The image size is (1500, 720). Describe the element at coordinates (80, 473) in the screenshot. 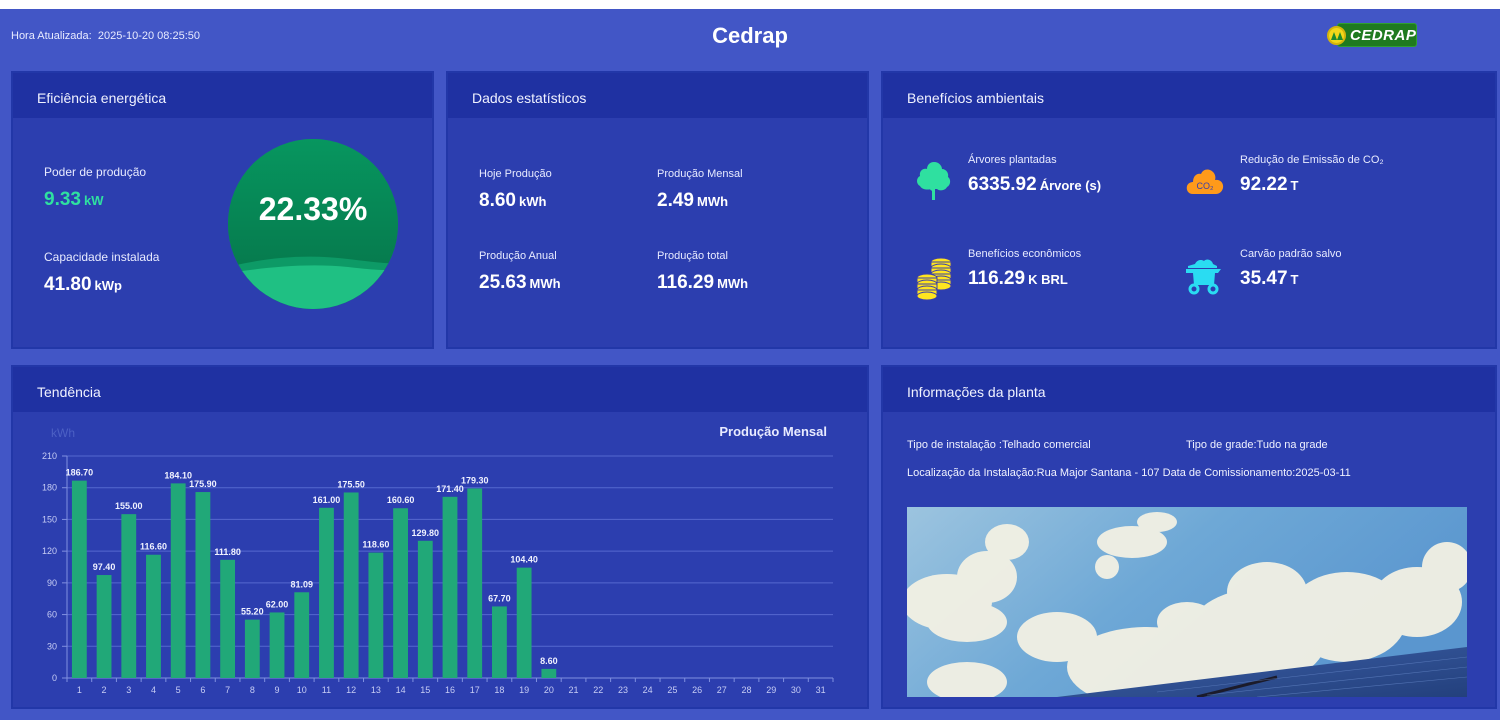

I see `data-label: 186.70` at that location.